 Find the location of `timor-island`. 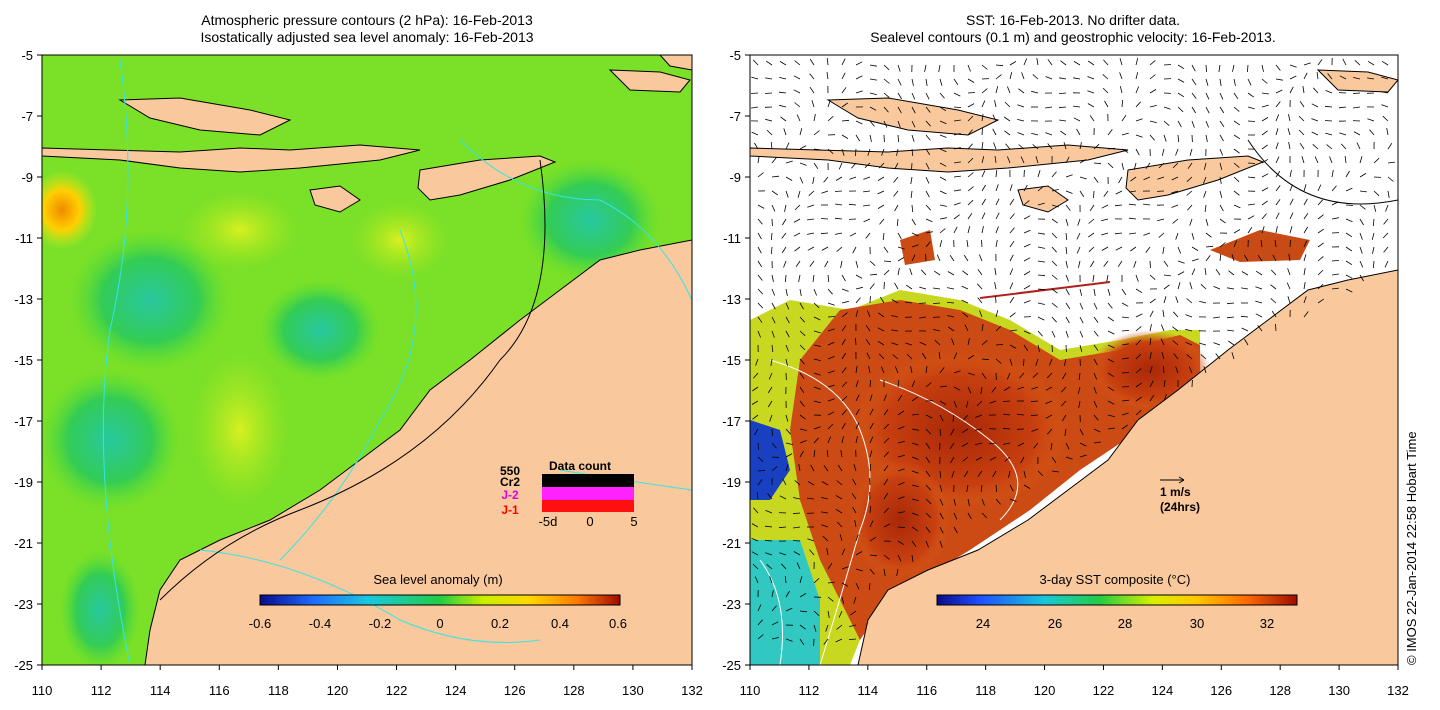

timor-island is located at coordinates (487, 178).